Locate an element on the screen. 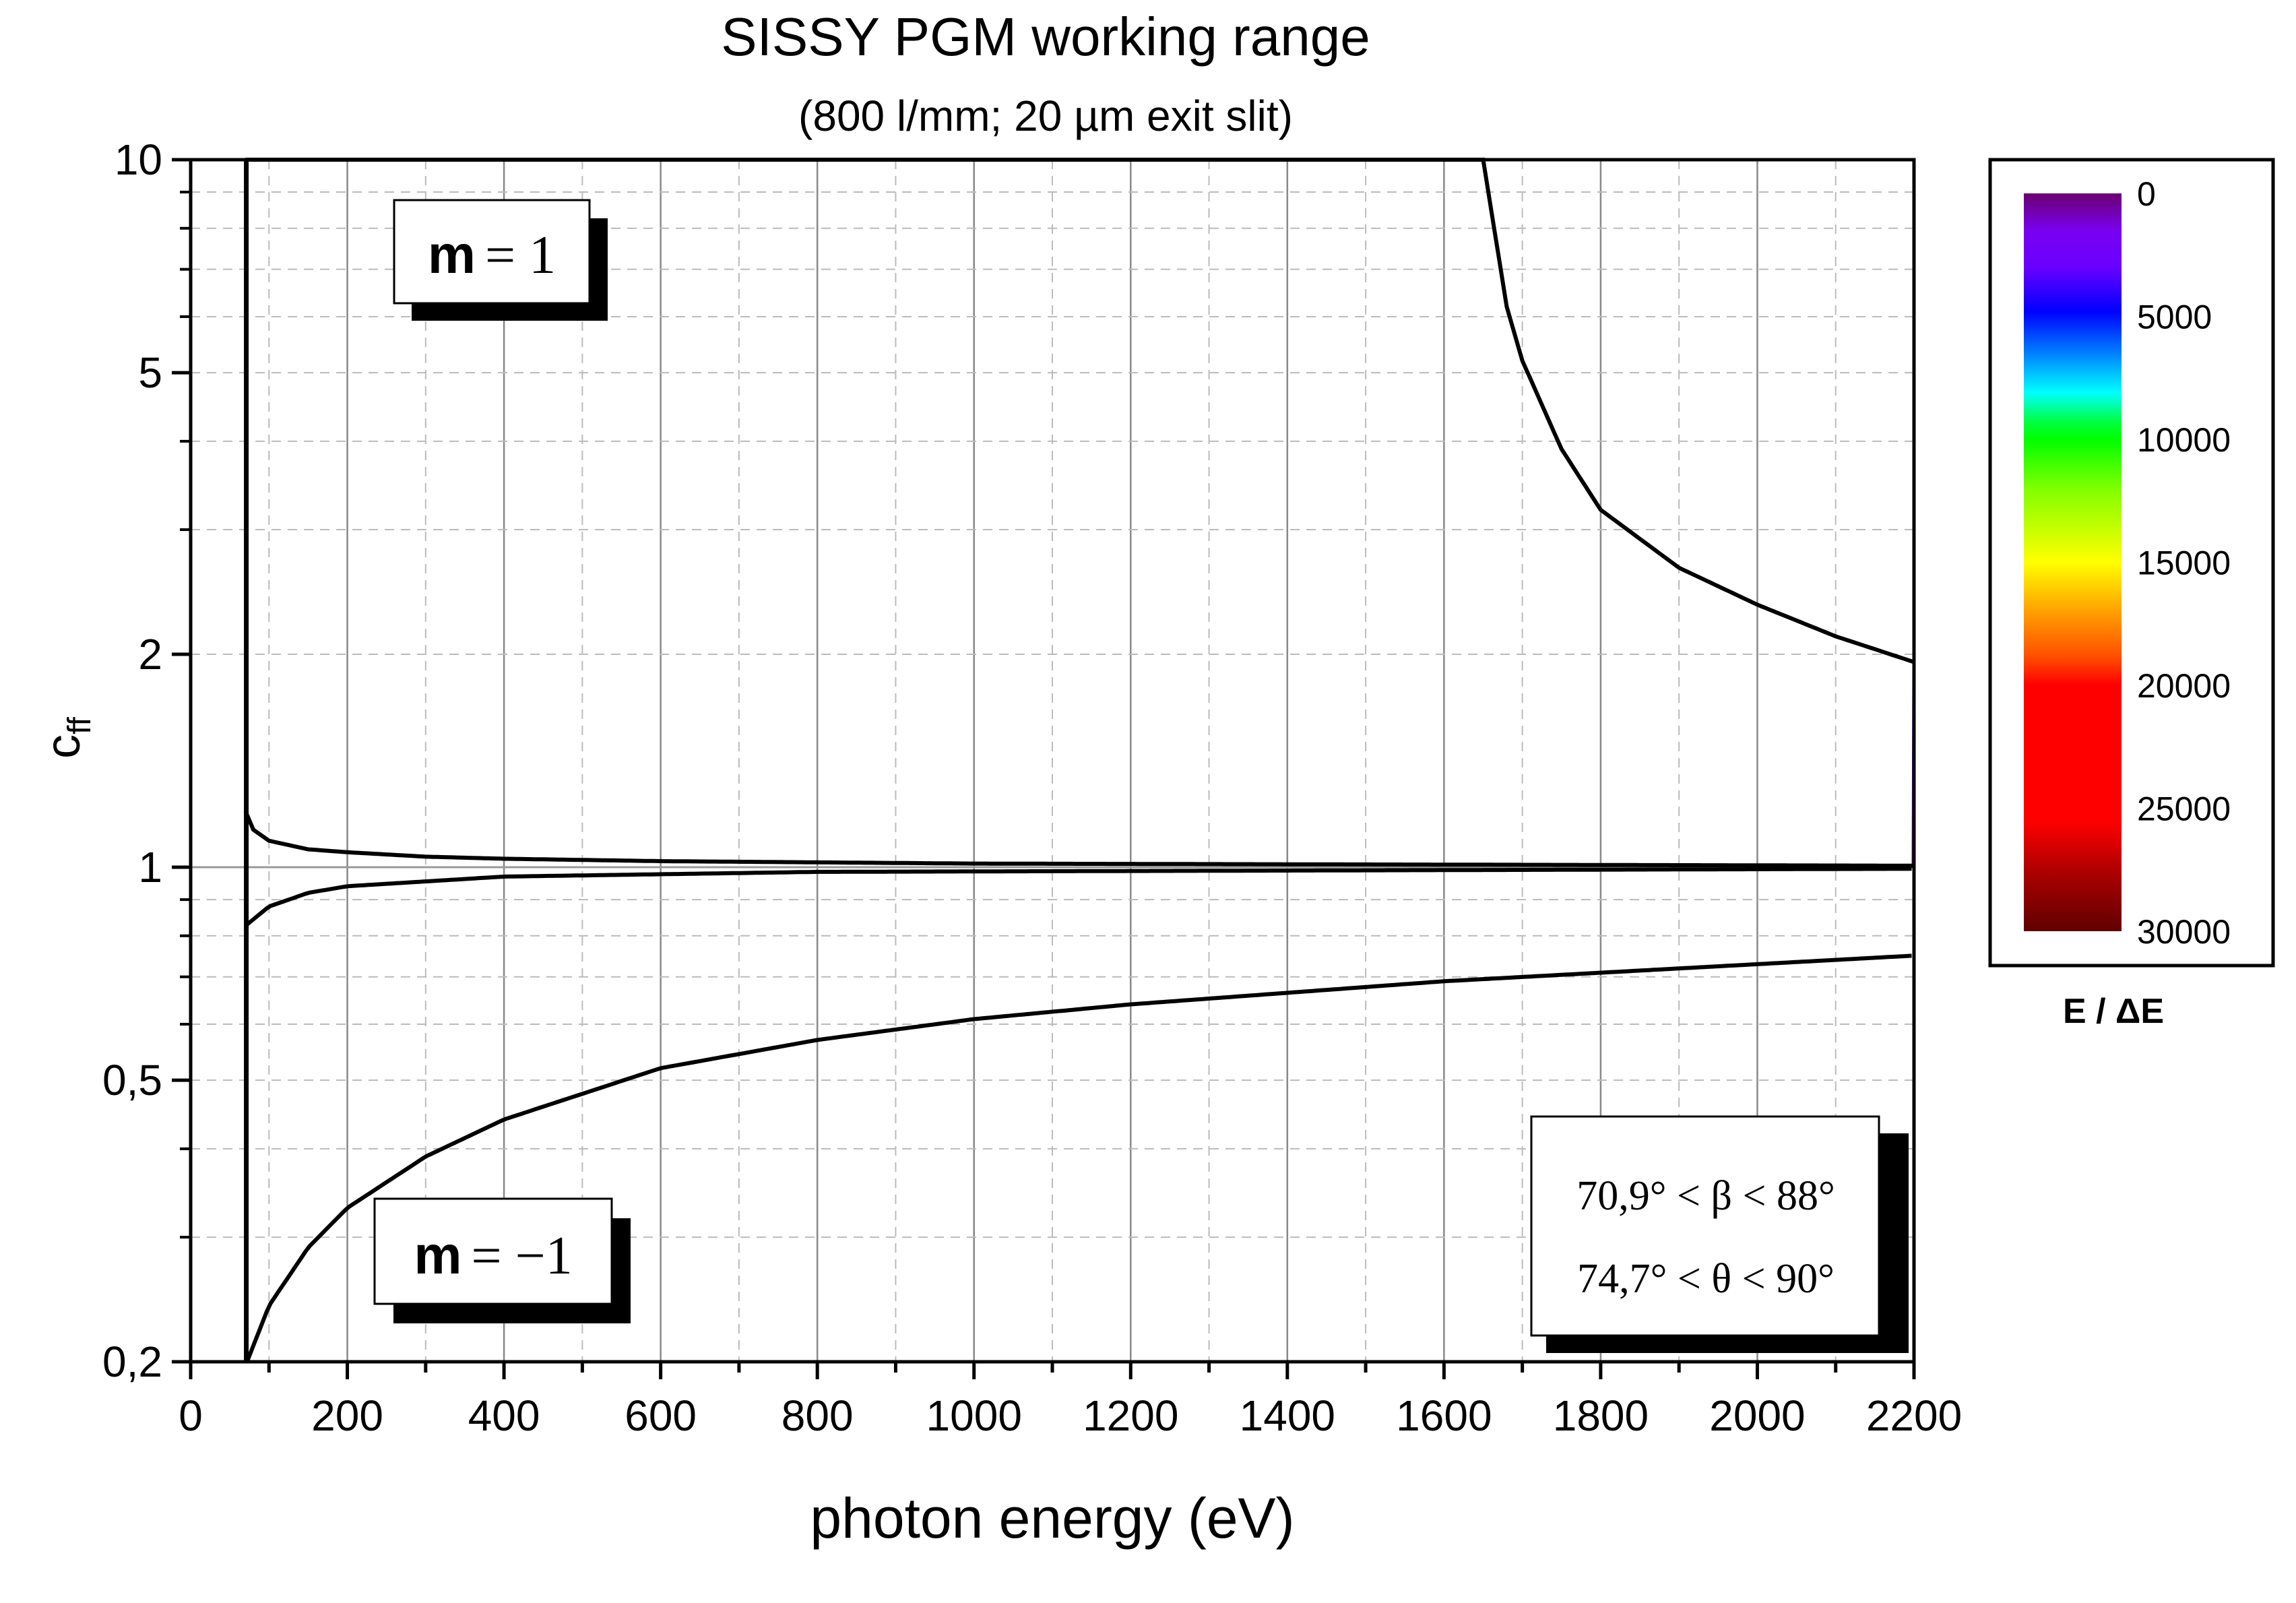  chart-title: SISSY PGM working range is located at coordinates (1045, 37).